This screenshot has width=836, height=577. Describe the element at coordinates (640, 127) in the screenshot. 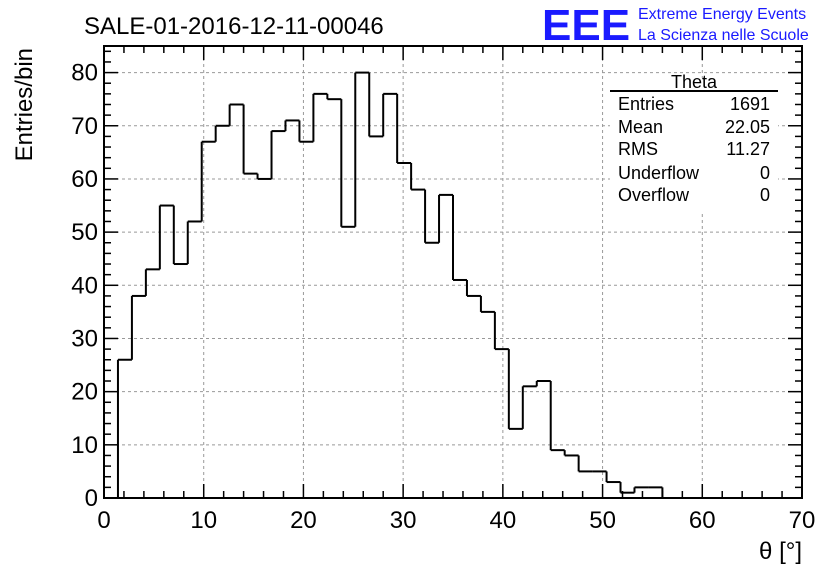

I see `stats-row-label: Mean` at that location.